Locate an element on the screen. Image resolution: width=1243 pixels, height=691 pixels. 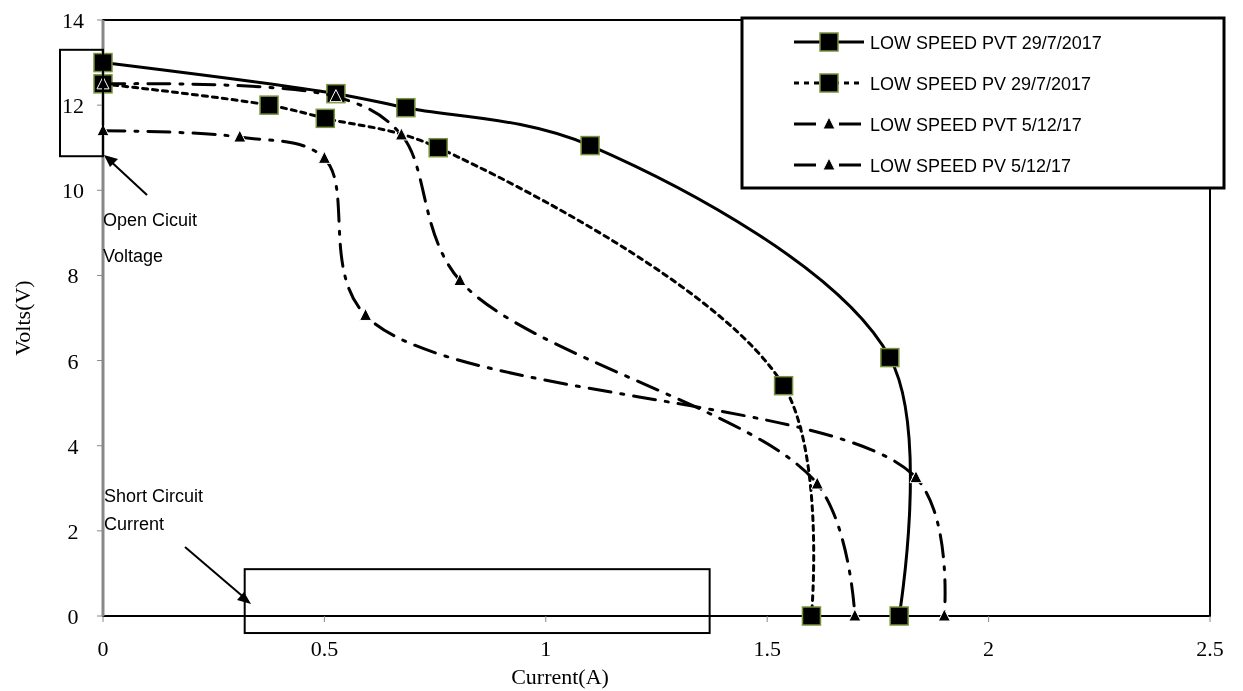
x-tick-label: 0 is located at coordinates (103, 648).